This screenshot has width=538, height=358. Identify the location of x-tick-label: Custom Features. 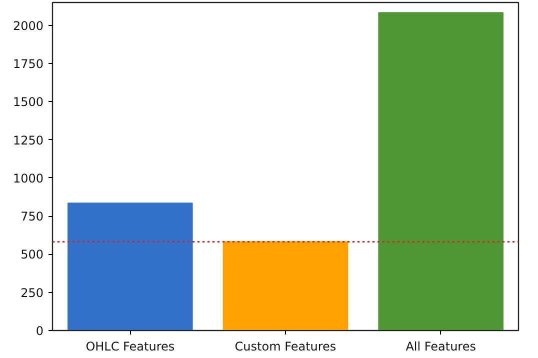
(285, 347).